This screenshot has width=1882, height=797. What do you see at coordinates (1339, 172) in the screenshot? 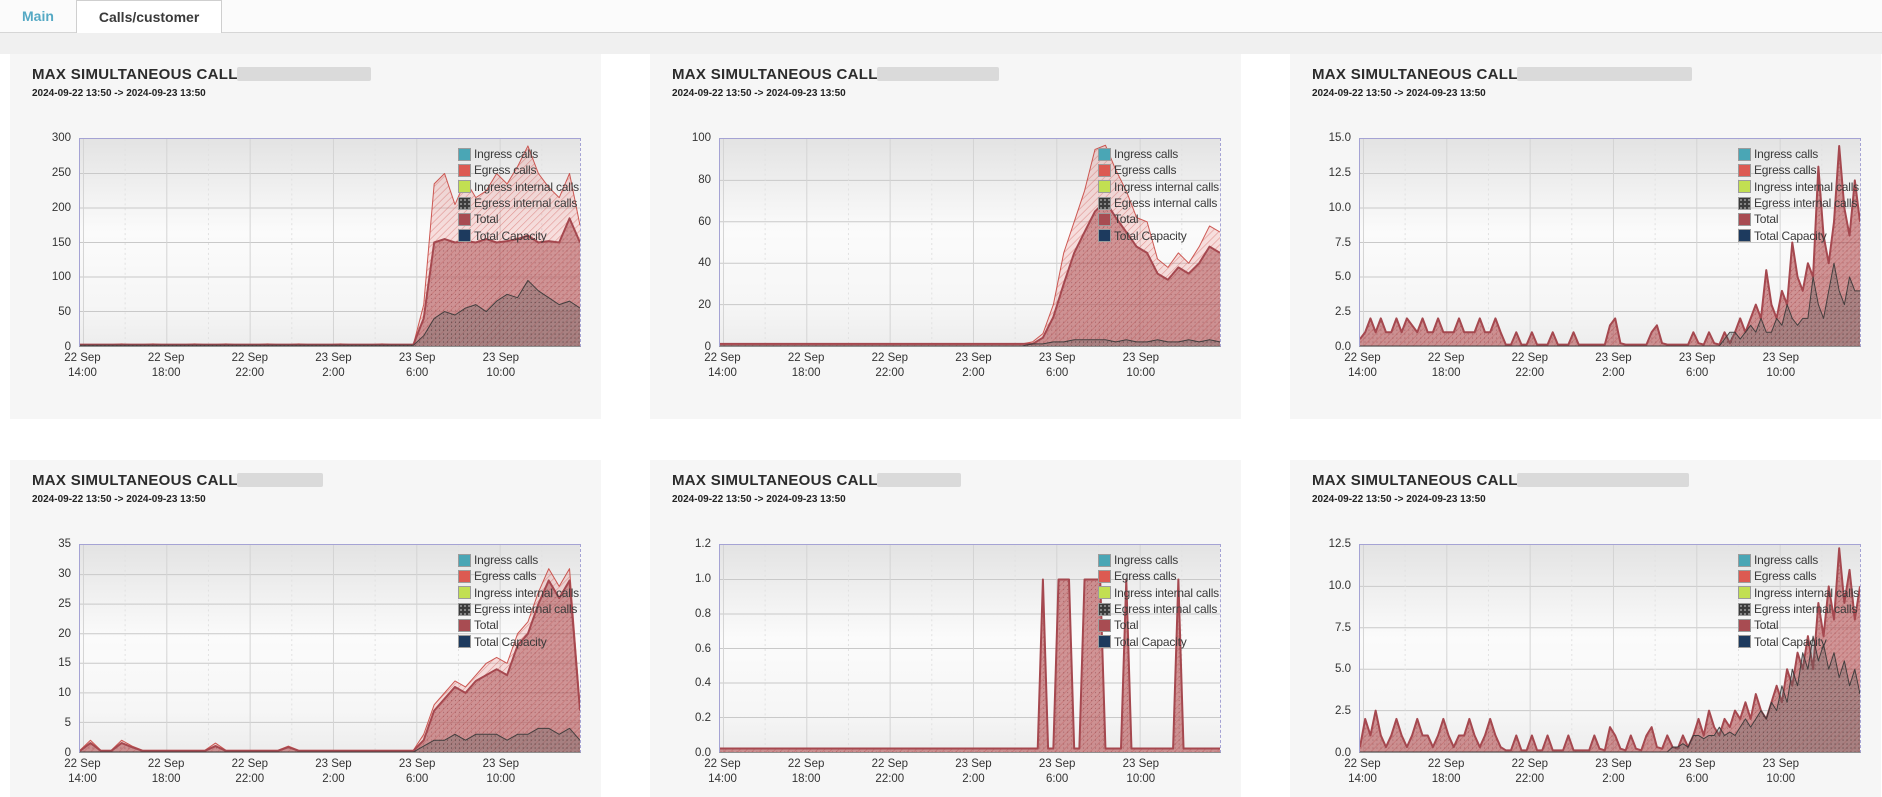
I see `y-tick-label: 12.5` at bounding box center [1339, 172].